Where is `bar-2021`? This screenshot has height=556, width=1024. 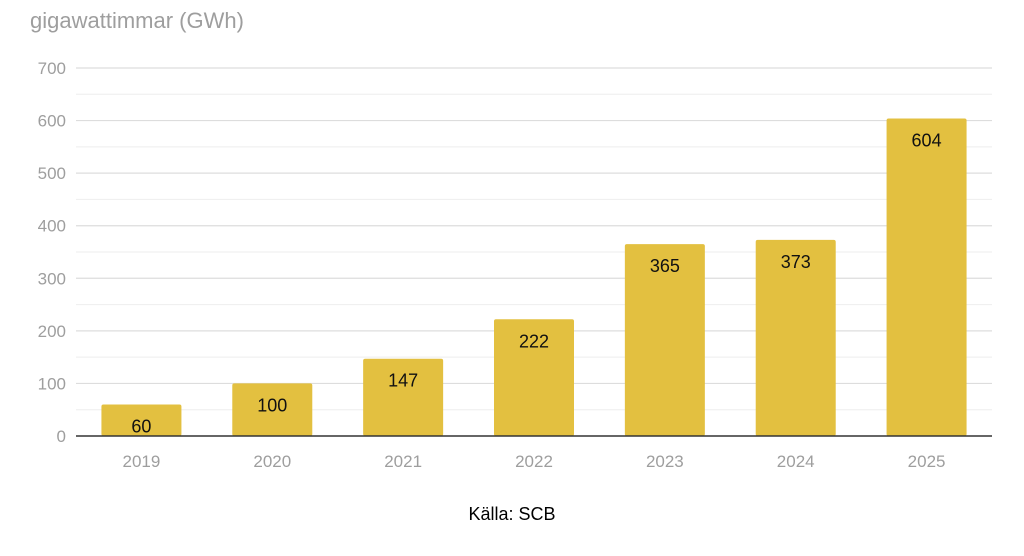 bar-2021 is located at coordinates (403, 397).